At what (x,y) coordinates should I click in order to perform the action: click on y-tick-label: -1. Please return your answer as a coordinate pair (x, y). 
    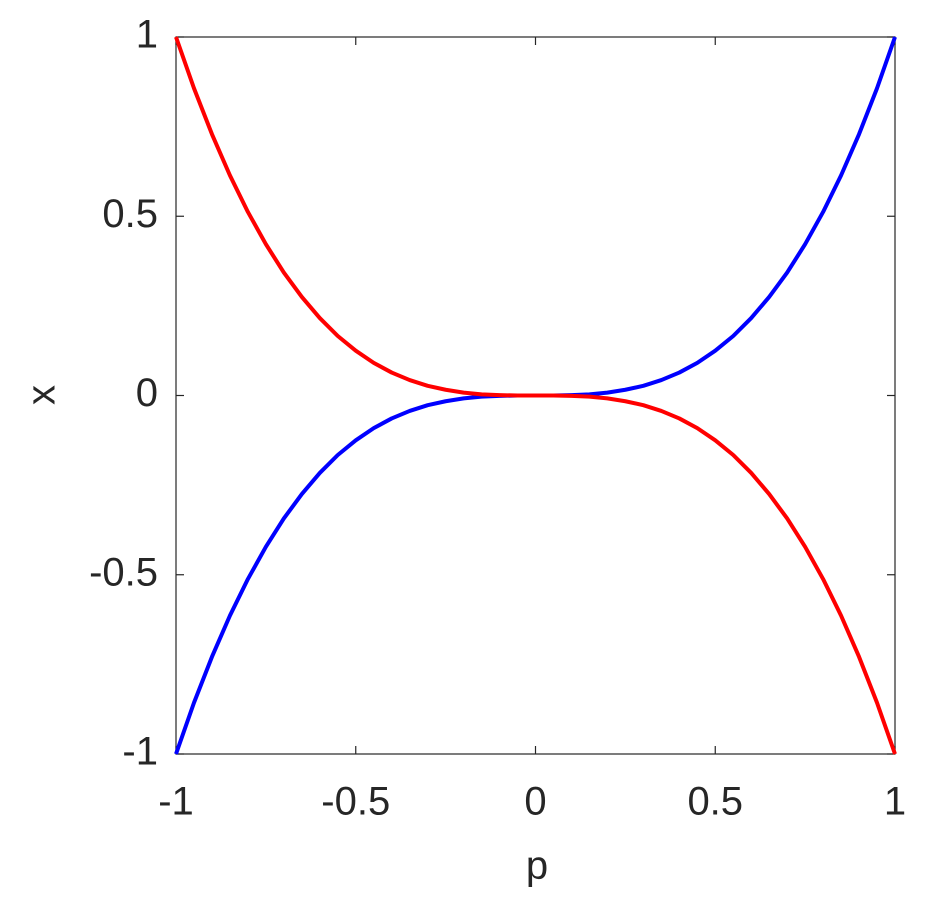
    Looking at the image, I should click on (140, 752).